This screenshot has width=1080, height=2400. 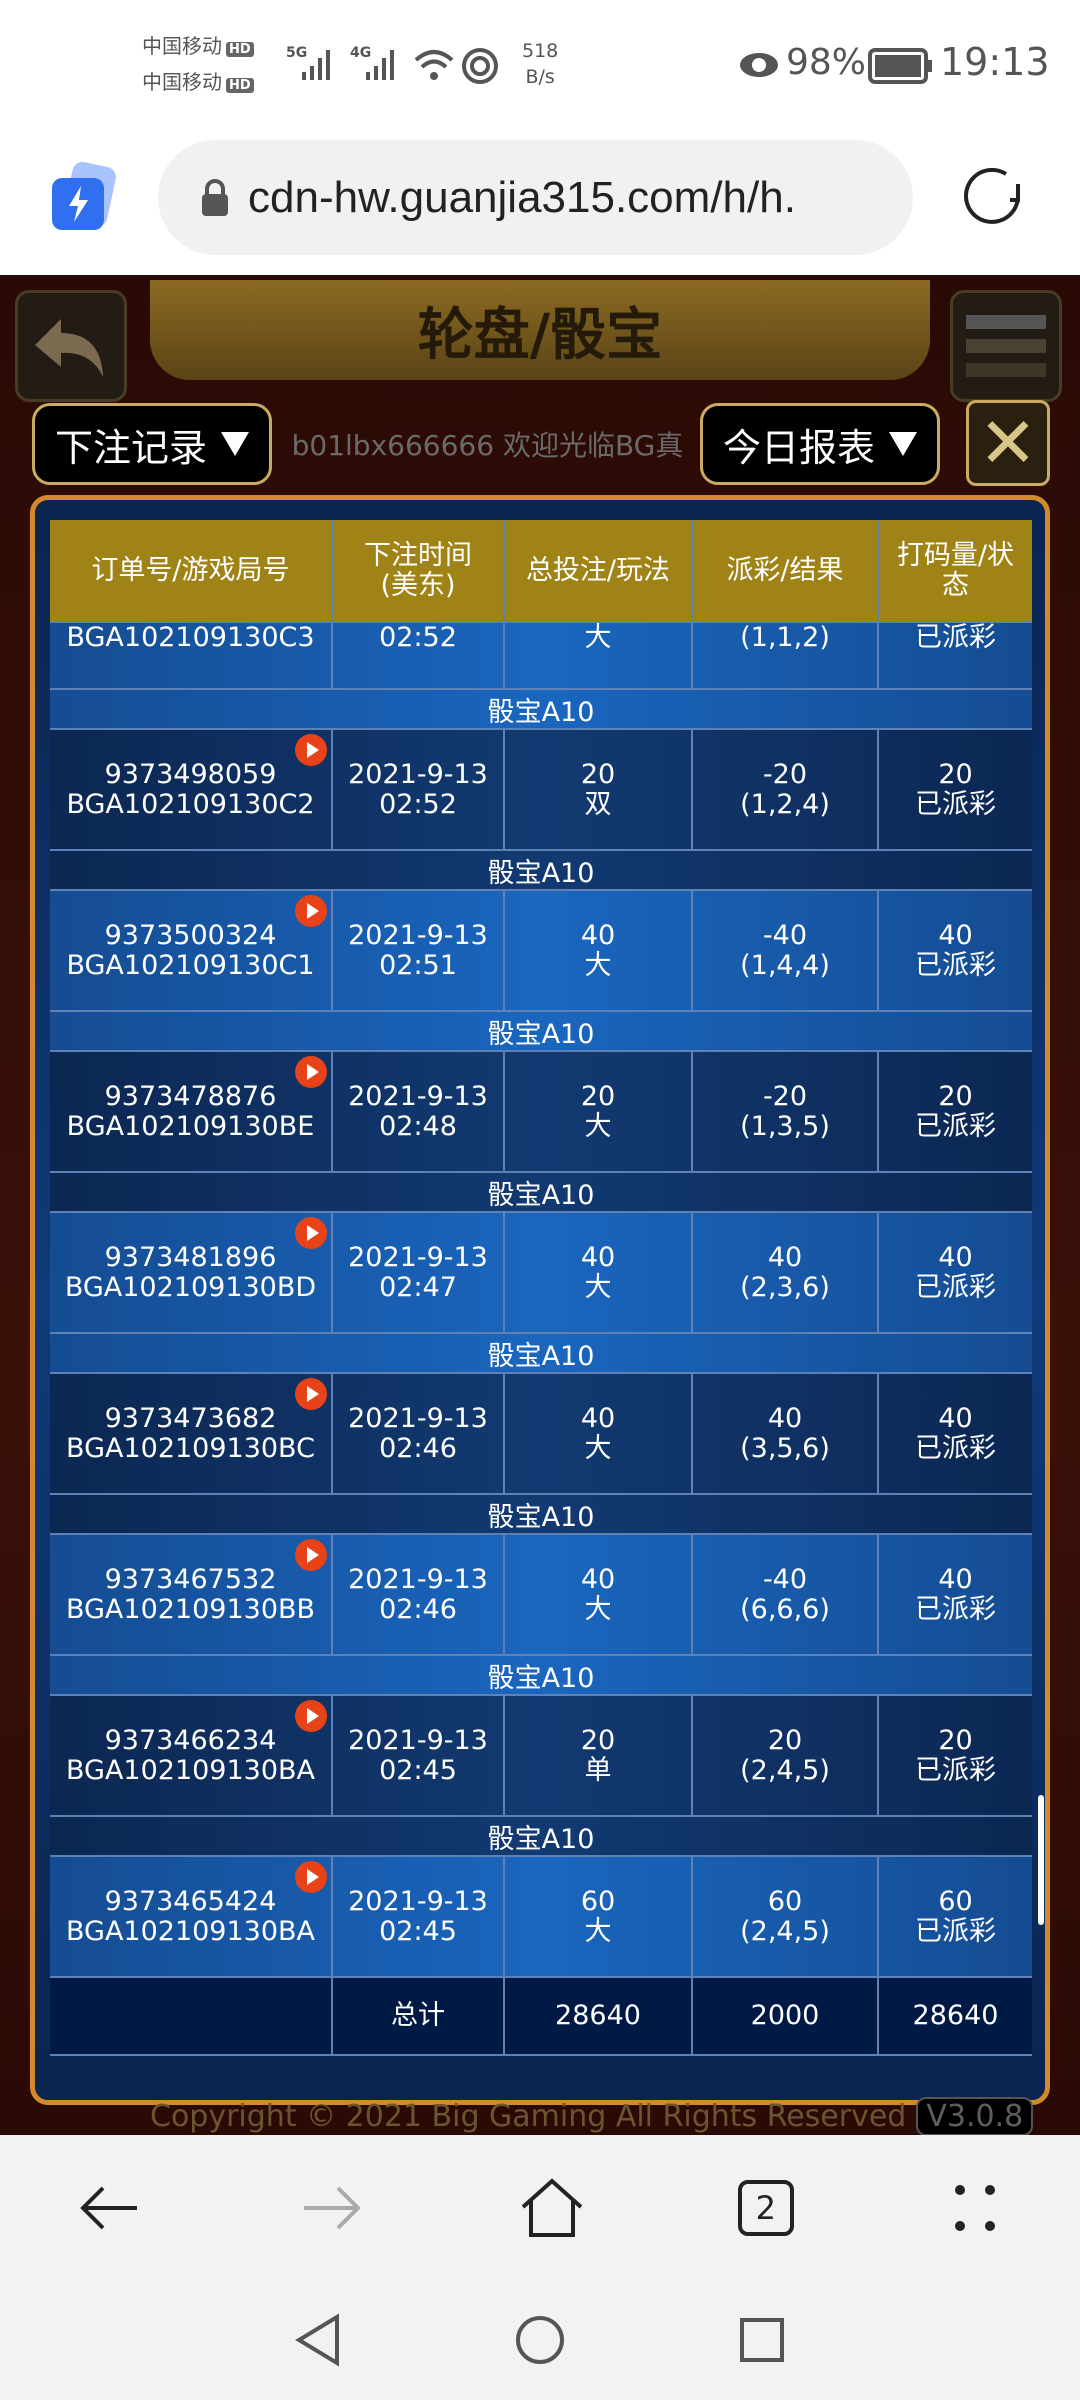 What do you see at coordinates (955, 1433) in the screenshot?
I see `turnover-cell: 40 已派彩` at bounding box center [955, 1433].